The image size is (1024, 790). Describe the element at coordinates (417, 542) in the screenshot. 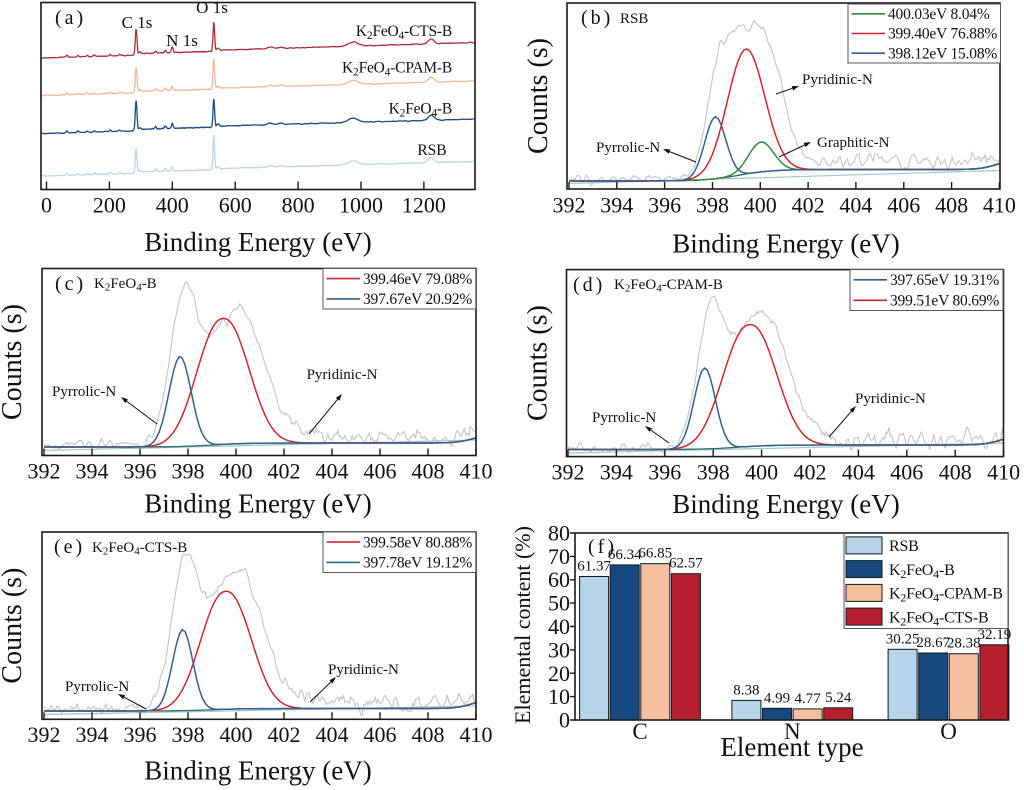

I see `svg-text: 399.58eV 80.88%` at that location.